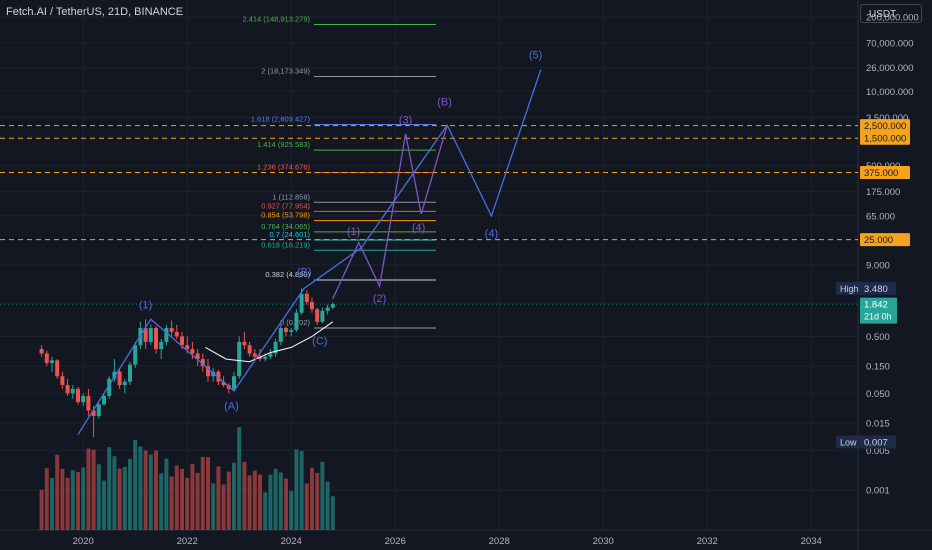 This screenshot has height=550, width=932. What do you see at coordinates (499, 541) in the screenshot?
I see `x-tick-label-4: 2028` at bounding box center [499, 541].